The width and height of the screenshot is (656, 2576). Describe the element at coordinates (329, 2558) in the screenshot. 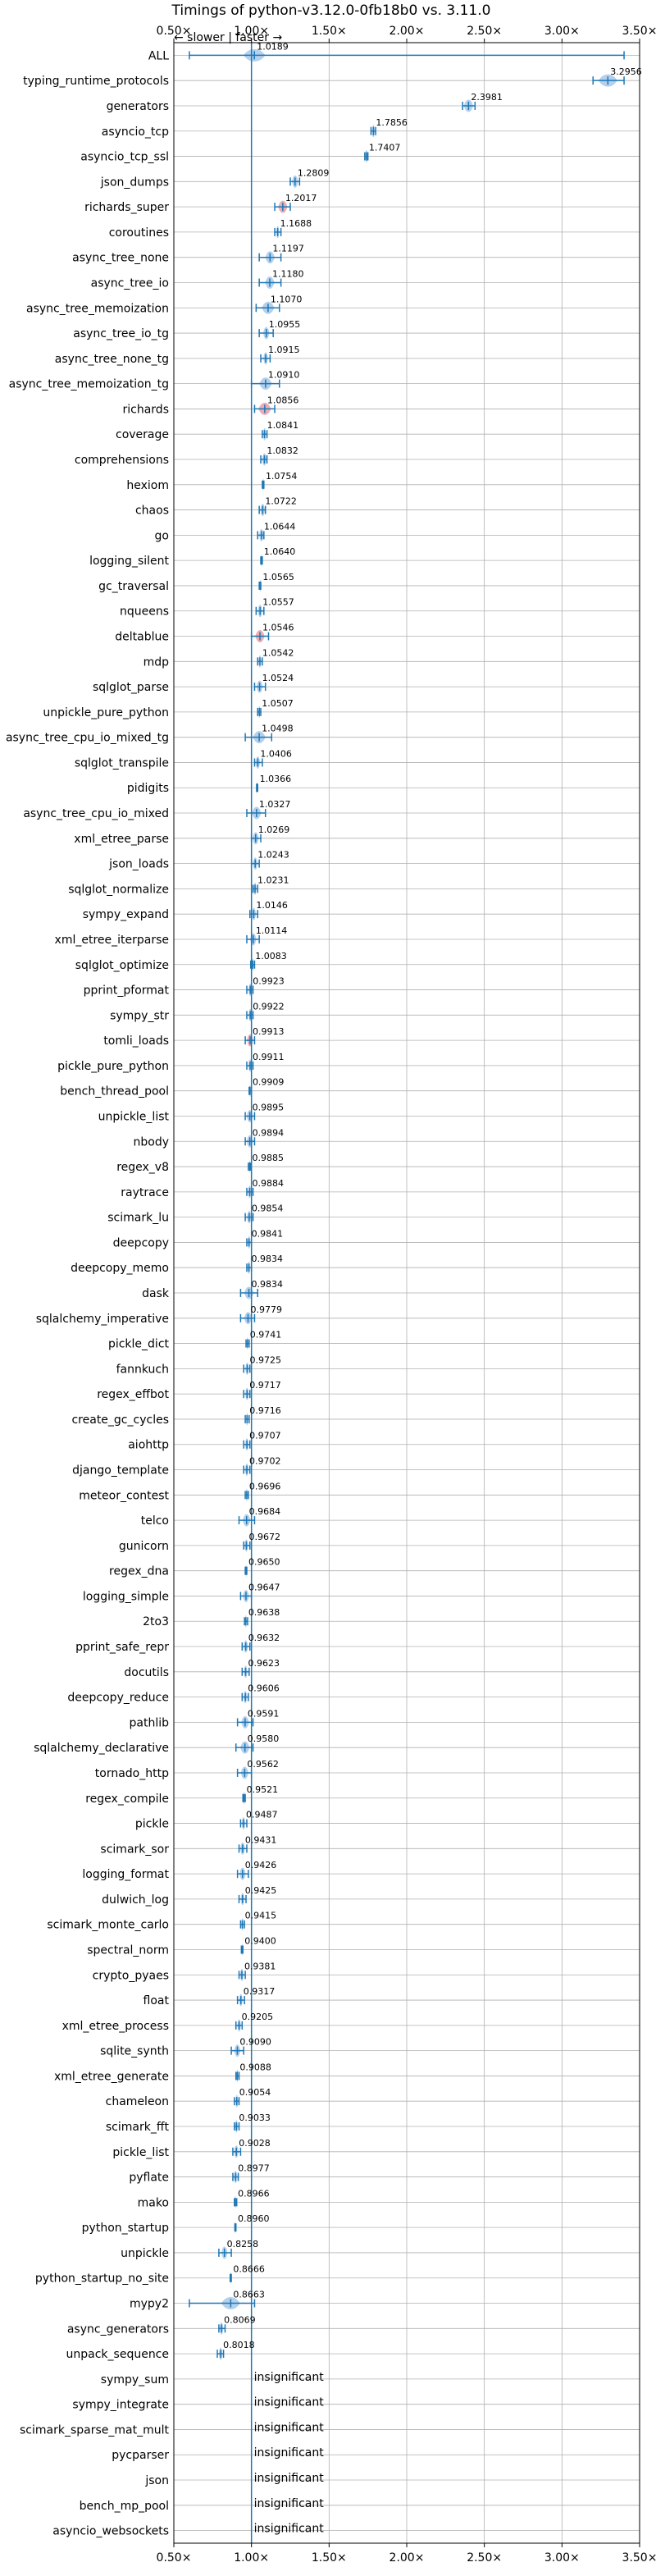

I see `x-tick-bottom-label: 1.50×` at that location.